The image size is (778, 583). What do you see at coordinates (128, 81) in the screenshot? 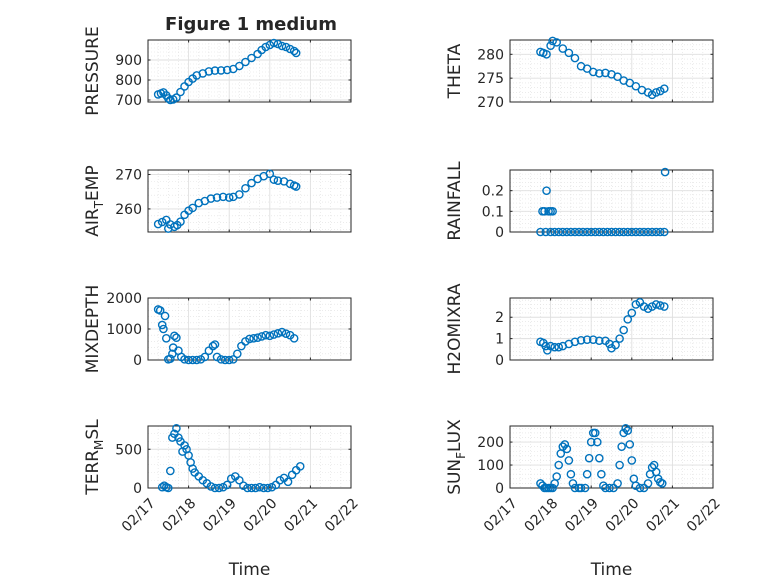
I see `y-tick-label: 800` at bounding box center [128, 81].